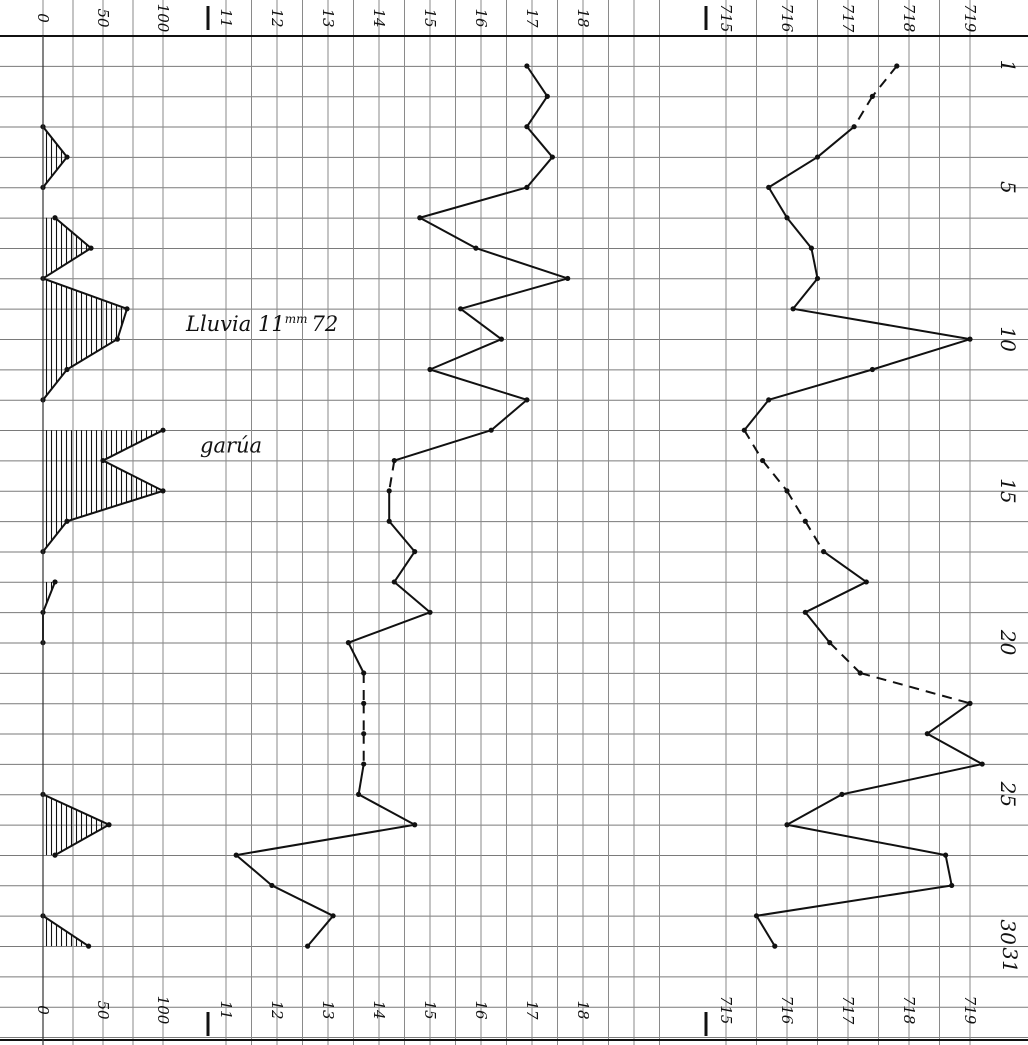 This screenshot has height=1045, width=1028. I want to click on pressure-tick-label-bottom: 715, so click(726, 1010).